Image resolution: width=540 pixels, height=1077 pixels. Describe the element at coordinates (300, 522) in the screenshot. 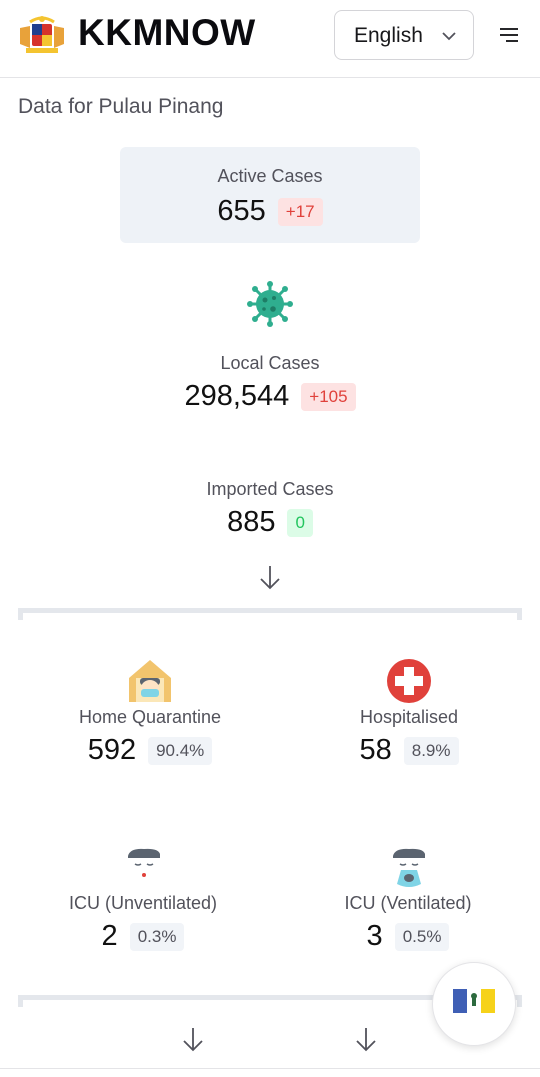

I see `imported-cases-change: 0` at that location.